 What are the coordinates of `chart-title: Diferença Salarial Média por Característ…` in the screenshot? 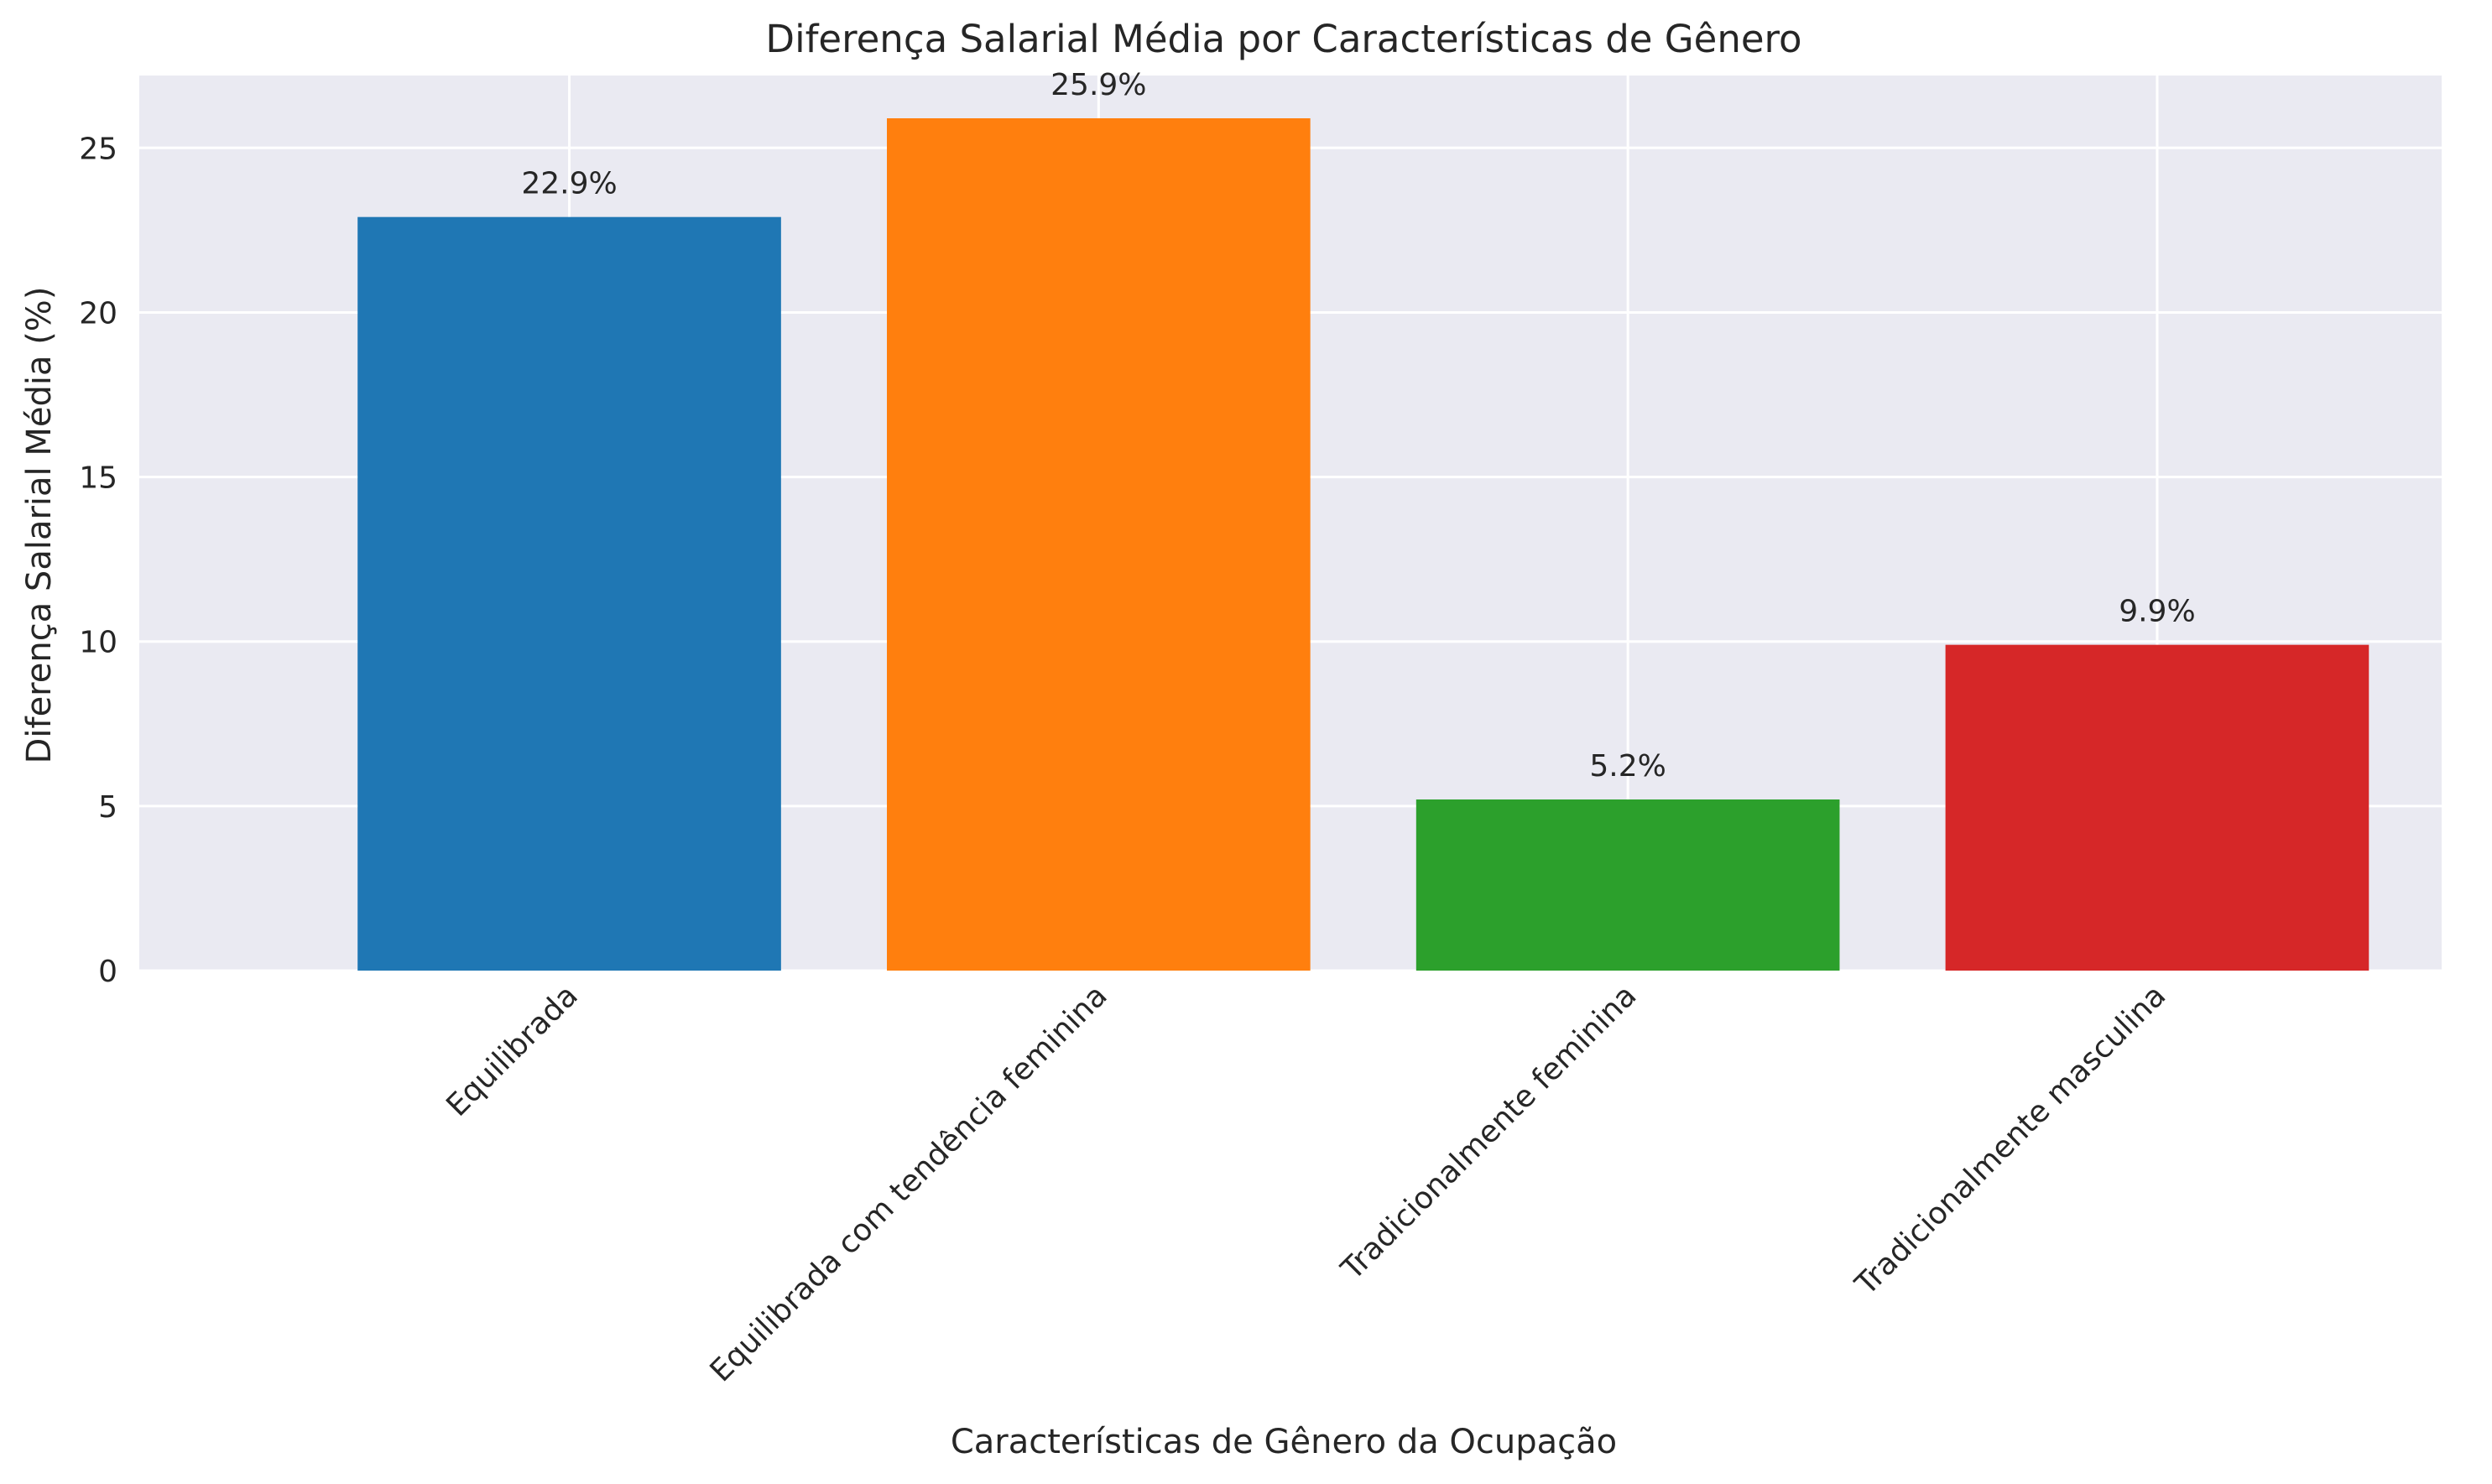 It's located at (1283, 39).